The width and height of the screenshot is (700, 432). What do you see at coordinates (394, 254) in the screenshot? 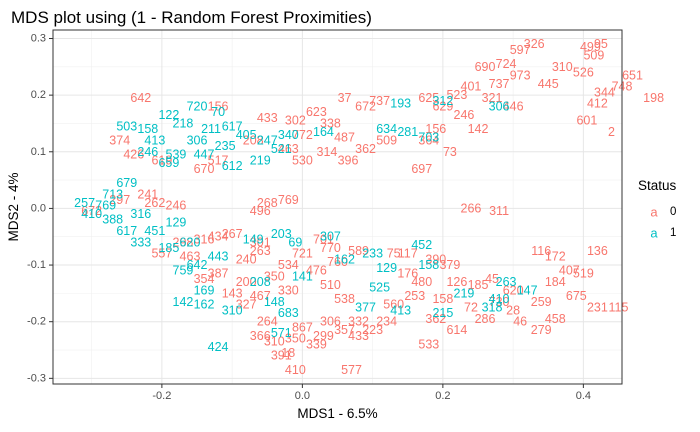
I see `point-label-status-0: 75` at bounding box center [394, 254].